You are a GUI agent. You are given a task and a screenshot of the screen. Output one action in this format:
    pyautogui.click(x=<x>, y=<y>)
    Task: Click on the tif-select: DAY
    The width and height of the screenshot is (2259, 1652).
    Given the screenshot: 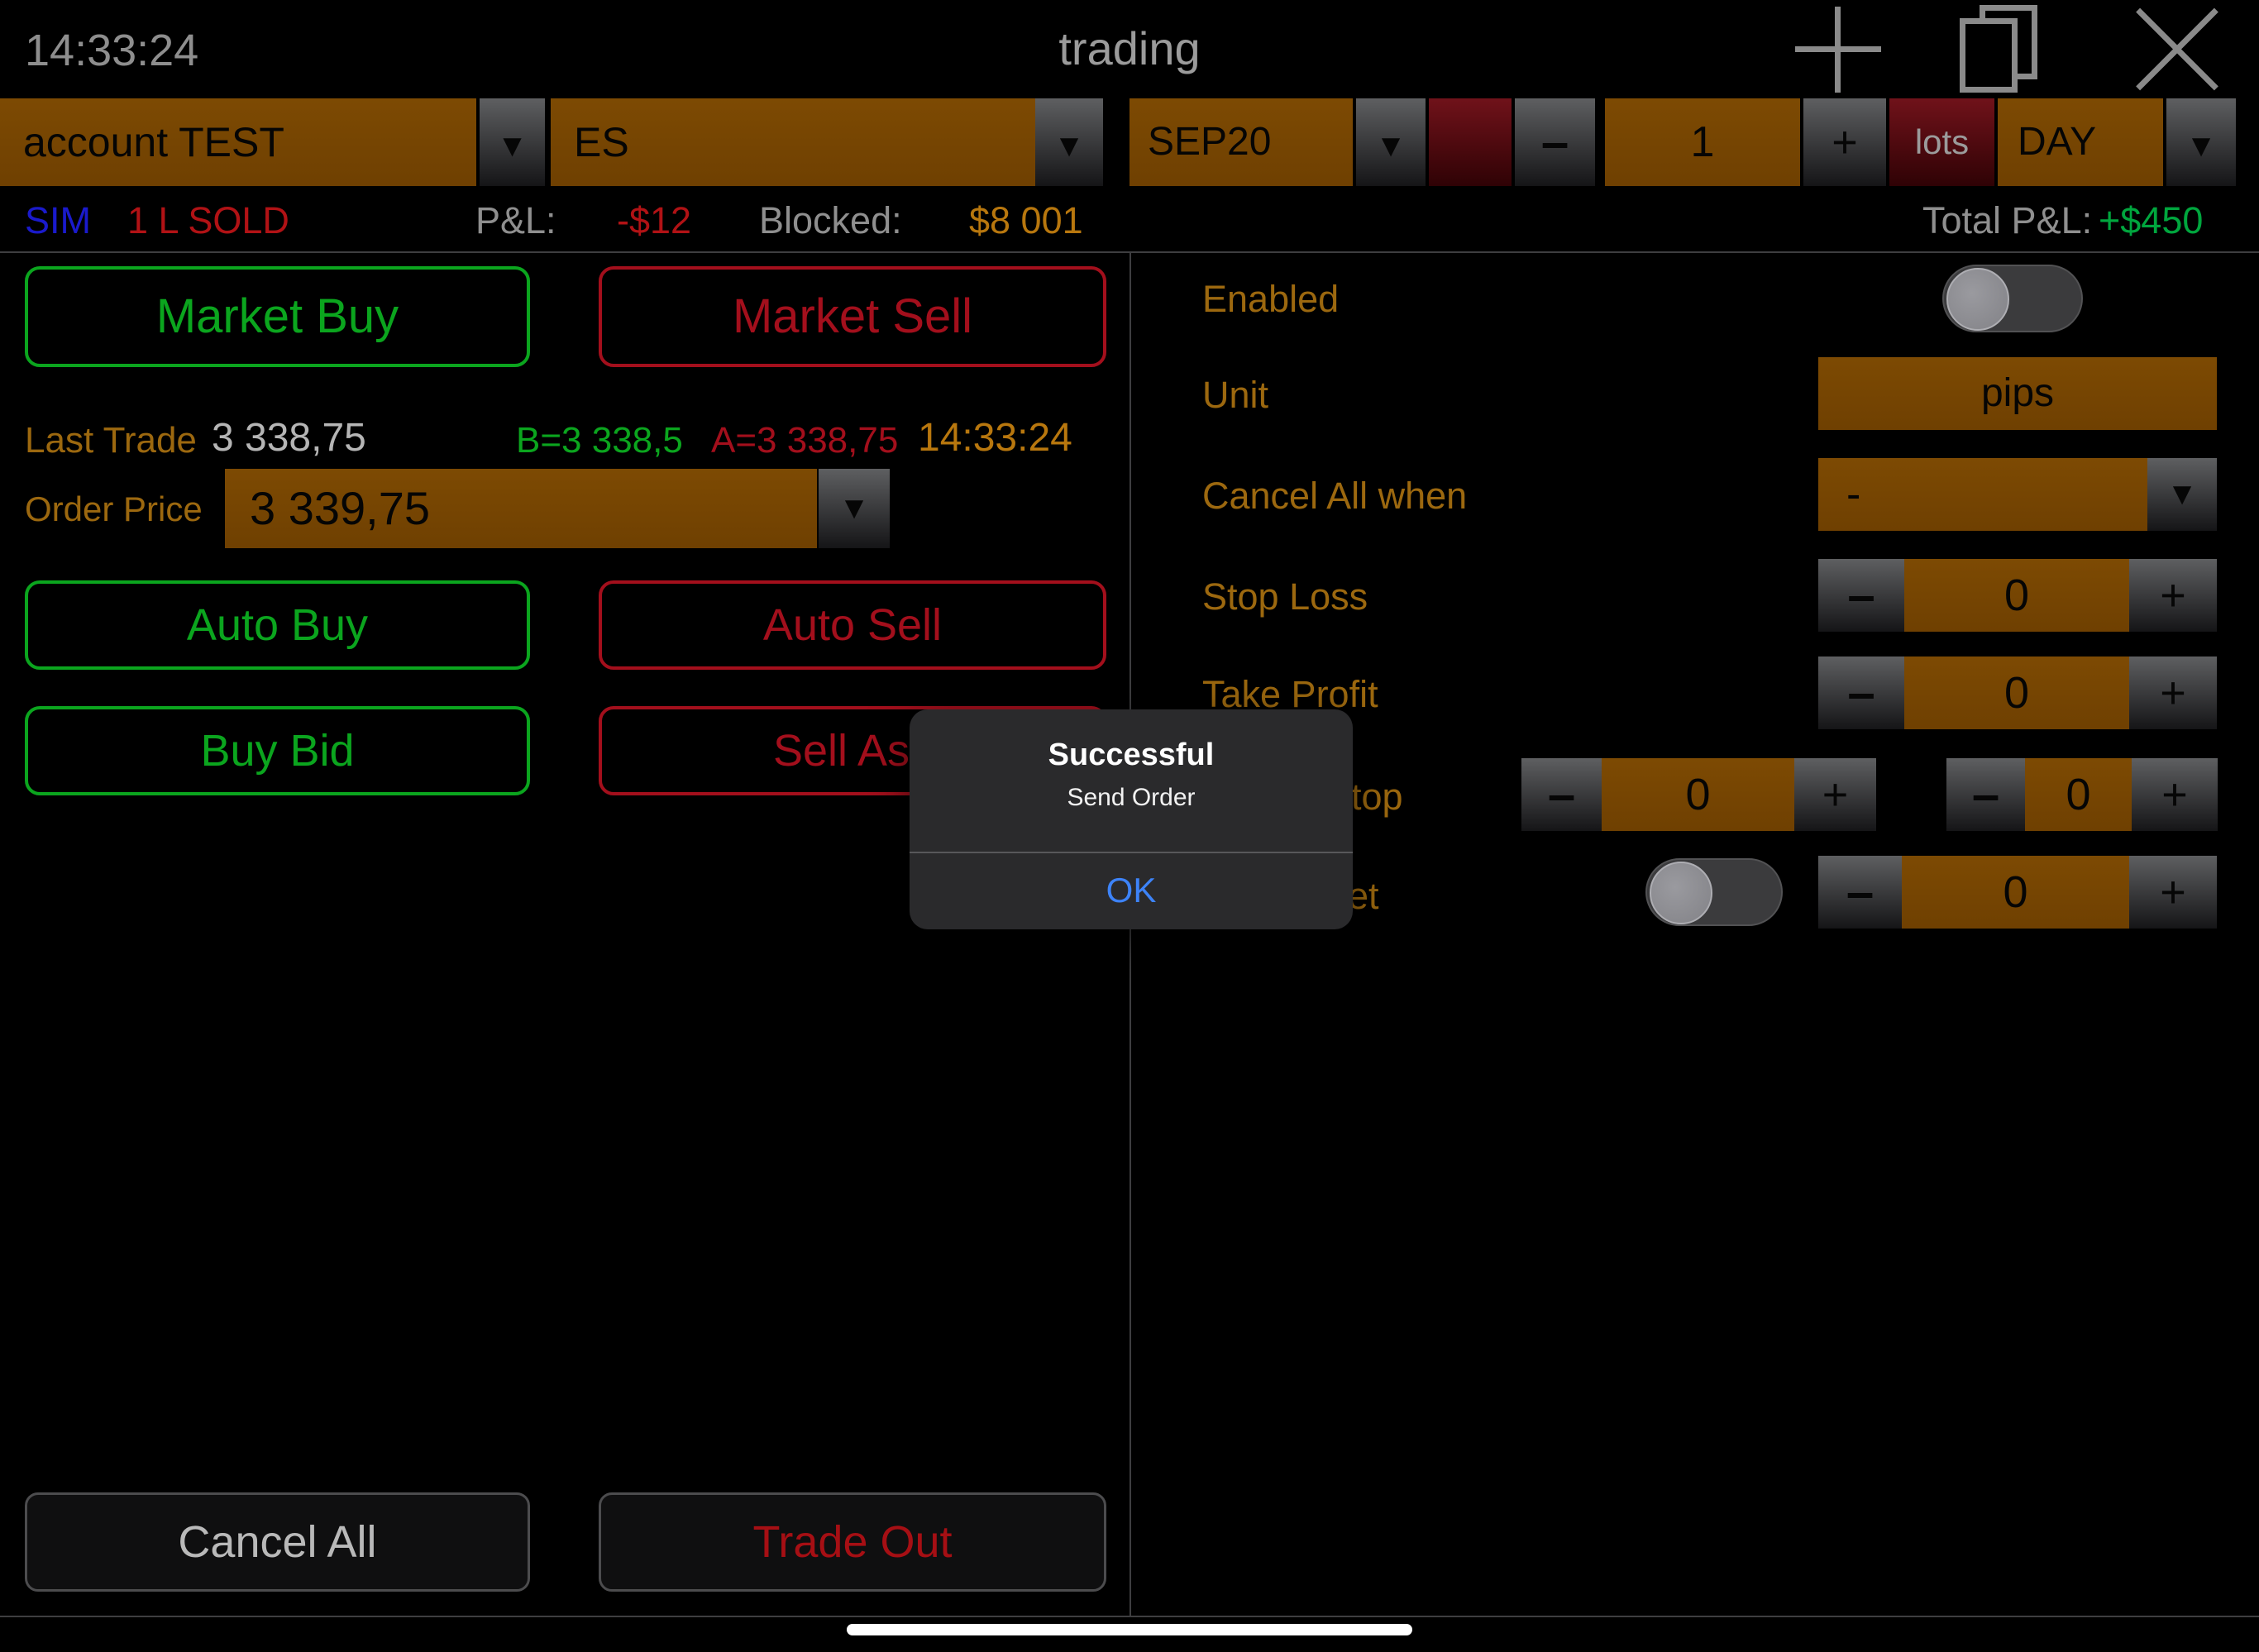 What is the action you would take?
    pyautogui.click(x=2080, y=142)
    